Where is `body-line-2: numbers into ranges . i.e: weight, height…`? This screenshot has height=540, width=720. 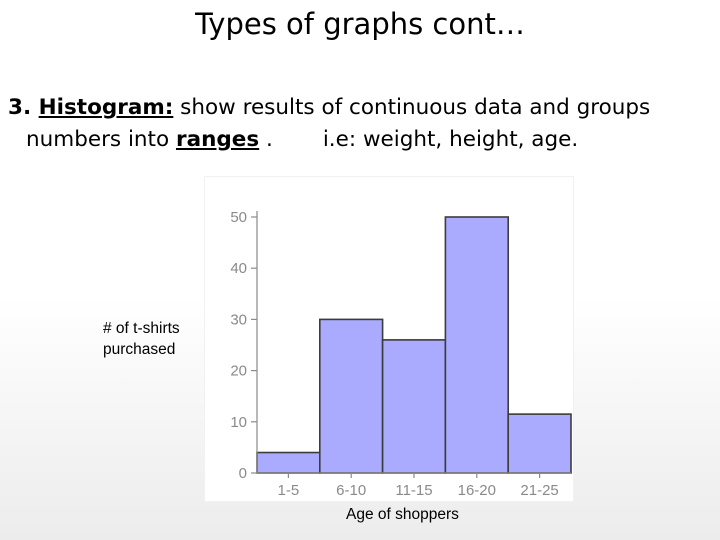
body-line-2: numbers into ranges . i.e: weight, height… is located at coordinates (361, 140).